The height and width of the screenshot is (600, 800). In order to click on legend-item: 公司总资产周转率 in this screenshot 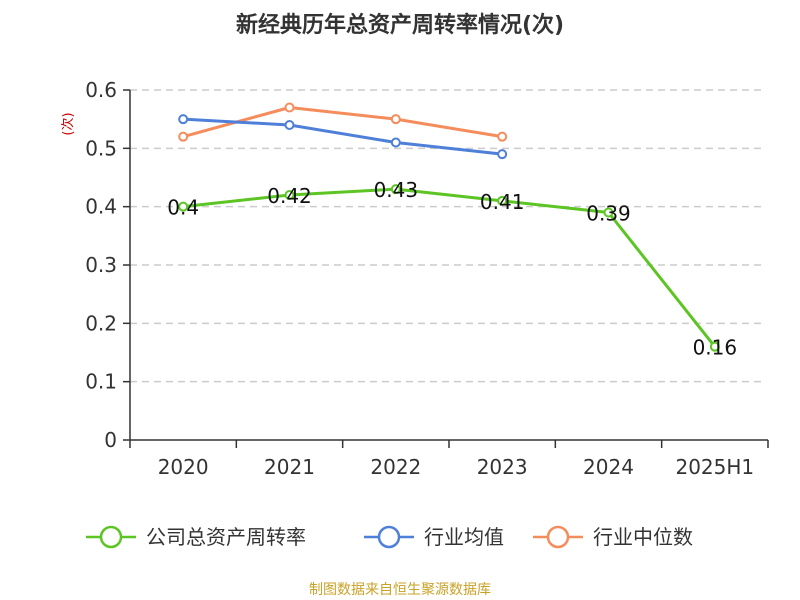, I will do `click(196, 537)`.